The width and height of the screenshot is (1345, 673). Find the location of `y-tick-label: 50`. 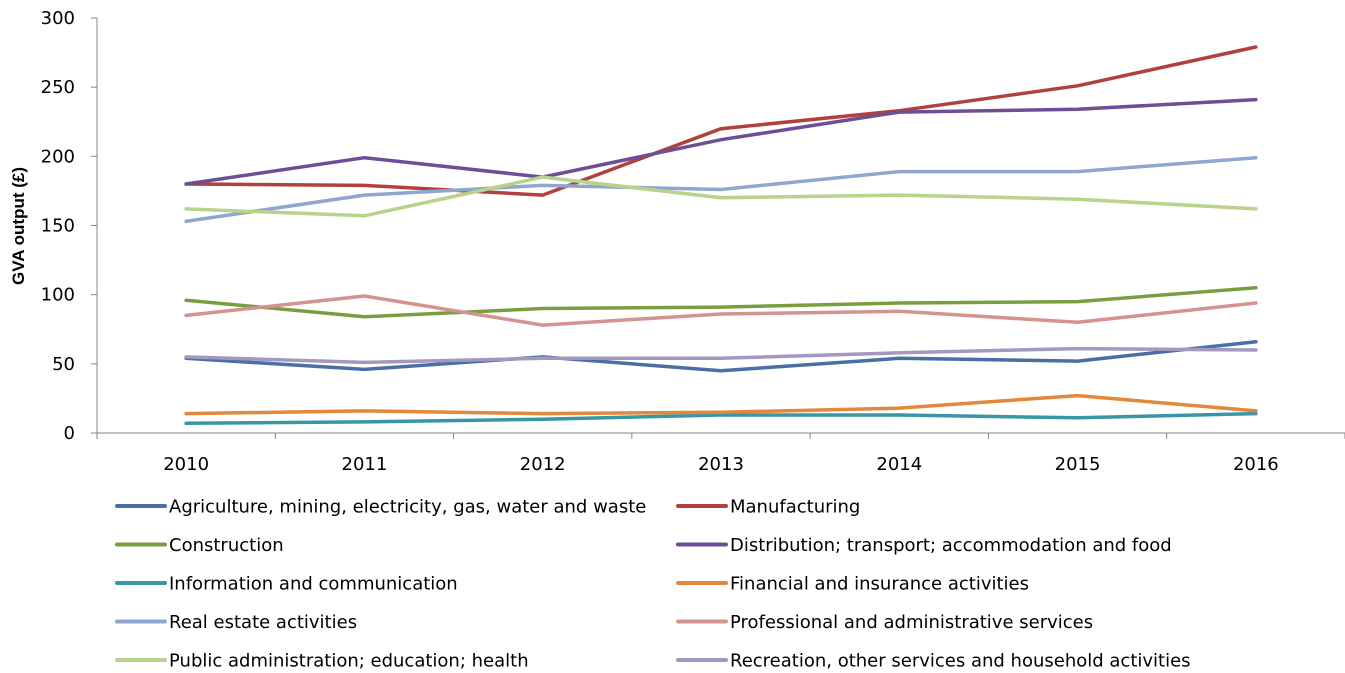

y-tick-label: 50 is located at coordinates (63, 364).